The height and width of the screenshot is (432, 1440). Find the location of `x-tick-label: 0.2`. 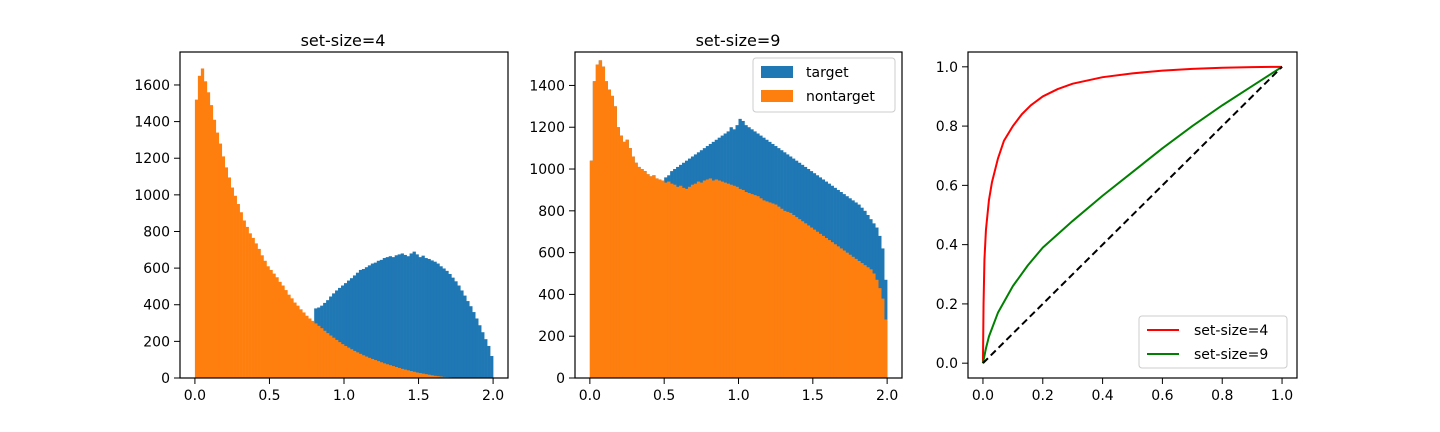

x-tick-label: 0.2 is located at coordinates (1043, 396).